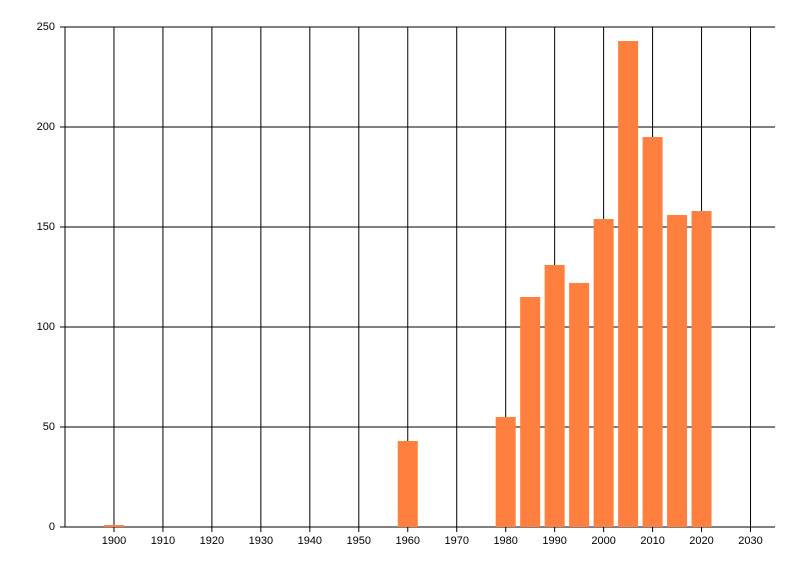 The height and width of the screenshot is (576, 800). What do you see at coordinates (701, 541) in the screenshot?
I see `x-tick-label: 2020` at bounding box center [701, 541].